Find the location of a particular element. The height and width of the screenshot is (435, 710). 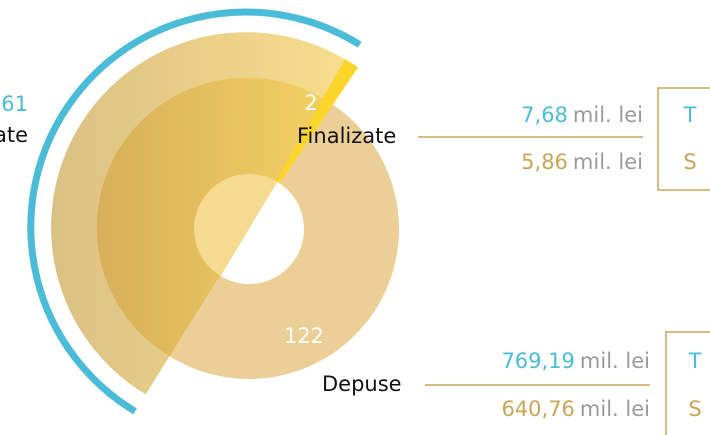

value: 5,86 is located at coordinates (544, 162).